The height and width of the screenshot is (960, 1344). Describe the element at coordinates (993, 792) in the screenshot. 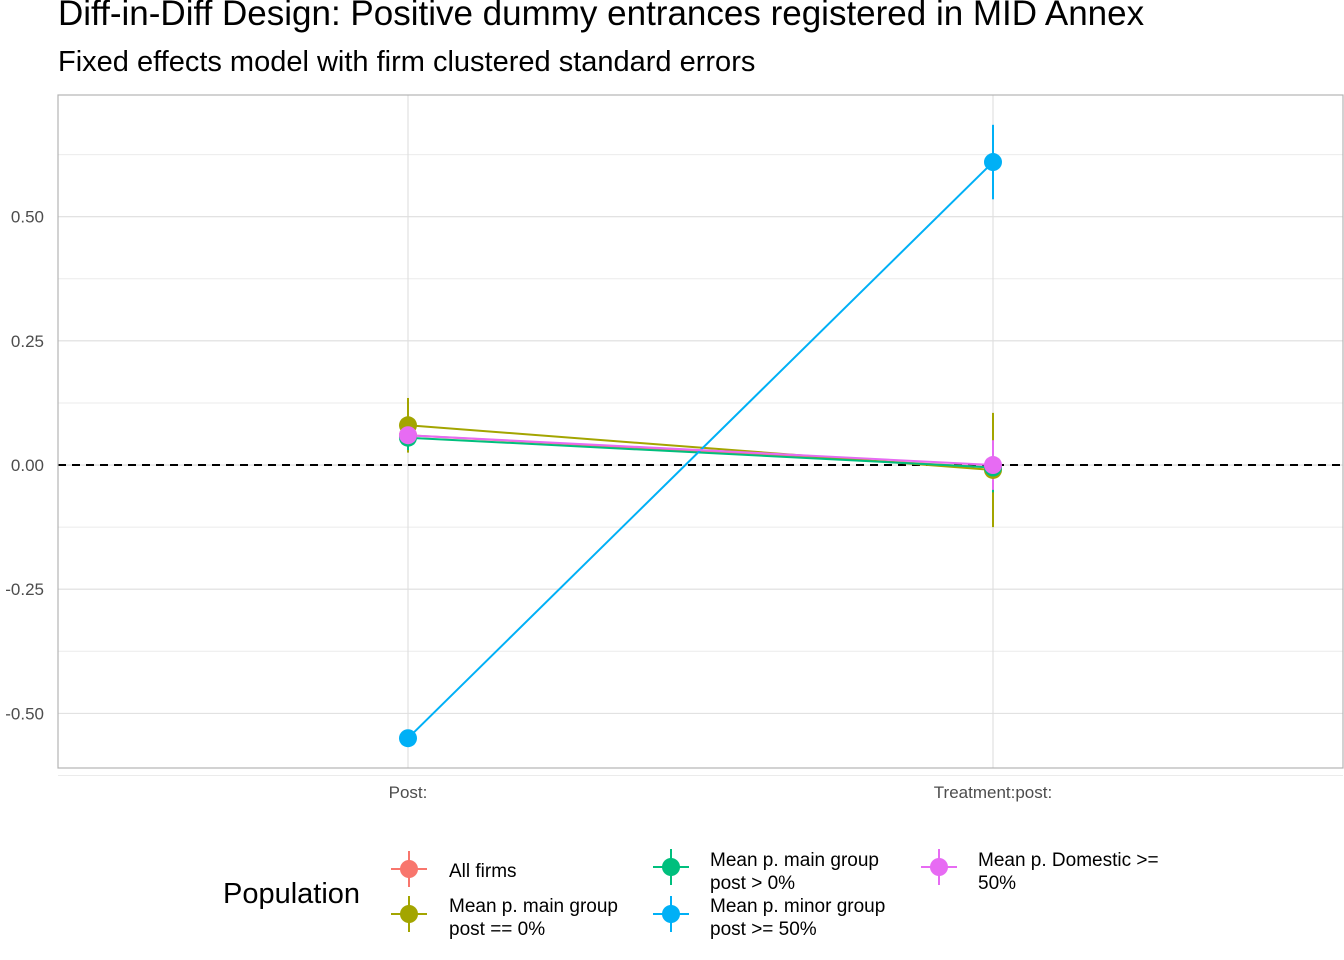

I see `x-tick-label: Treatment:post:` at that location.